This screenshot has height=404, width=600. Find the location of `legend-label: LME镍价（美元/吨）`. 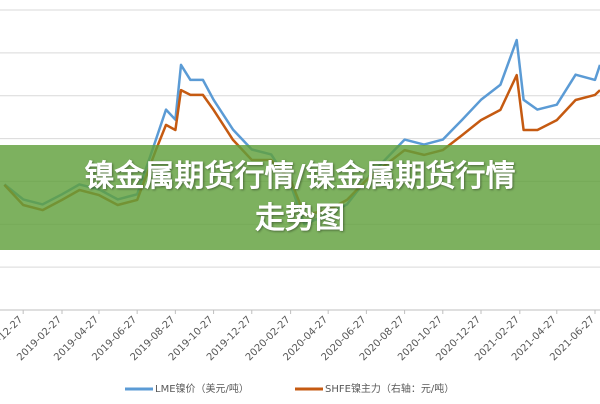

legend-label: LME镍价（美元/吨） is located at coordinates (202, 388).